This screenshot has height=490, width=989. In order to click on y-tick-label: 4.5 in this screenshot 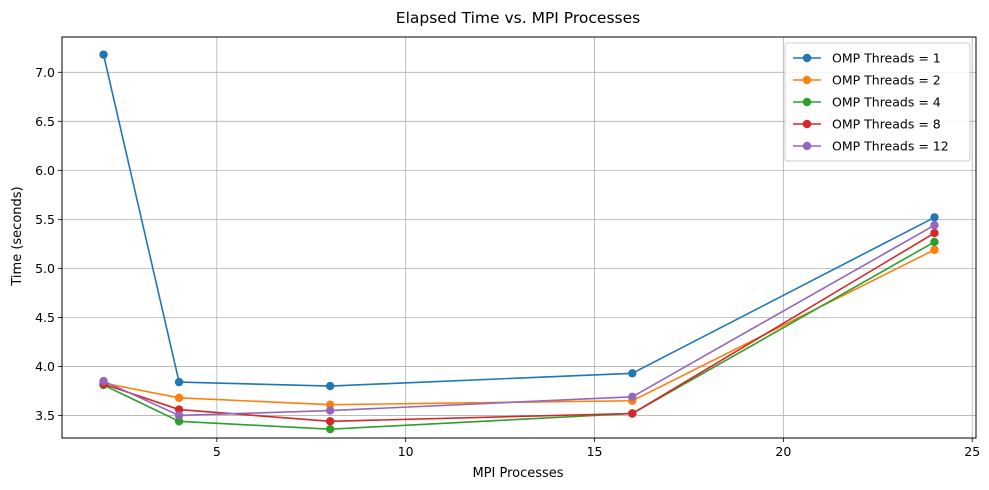, I will do `click(45, 317)`.